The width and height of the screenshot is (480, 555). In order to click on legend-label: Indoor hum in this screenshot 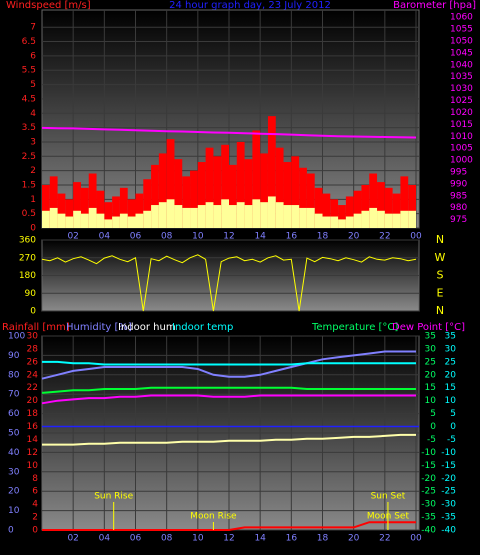, I will do `click(147, 327)`.